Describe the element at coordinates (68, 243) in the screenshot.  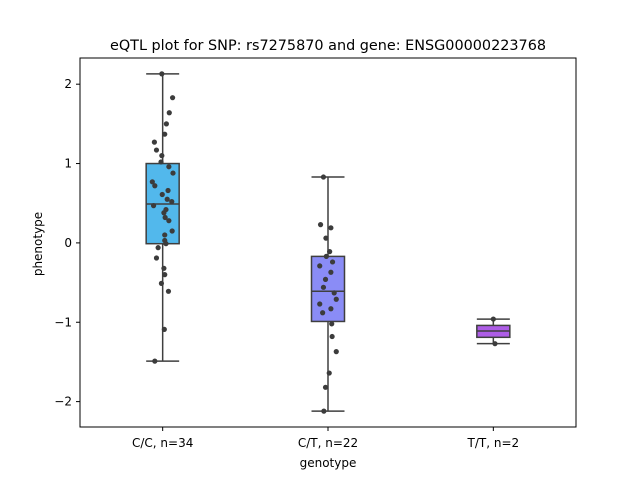
I see `y-tick-label: 0` at that location.